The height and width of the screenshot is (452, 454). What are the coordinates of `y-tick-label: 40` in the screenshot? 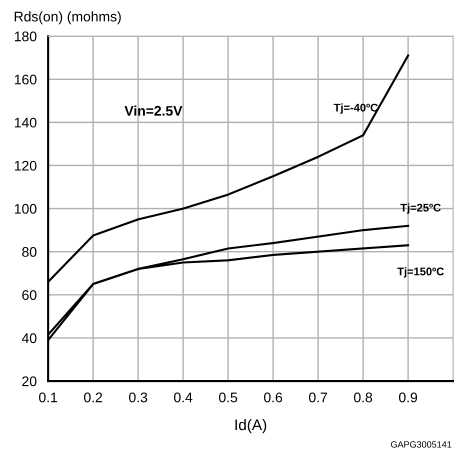 It's located at (29, 338).